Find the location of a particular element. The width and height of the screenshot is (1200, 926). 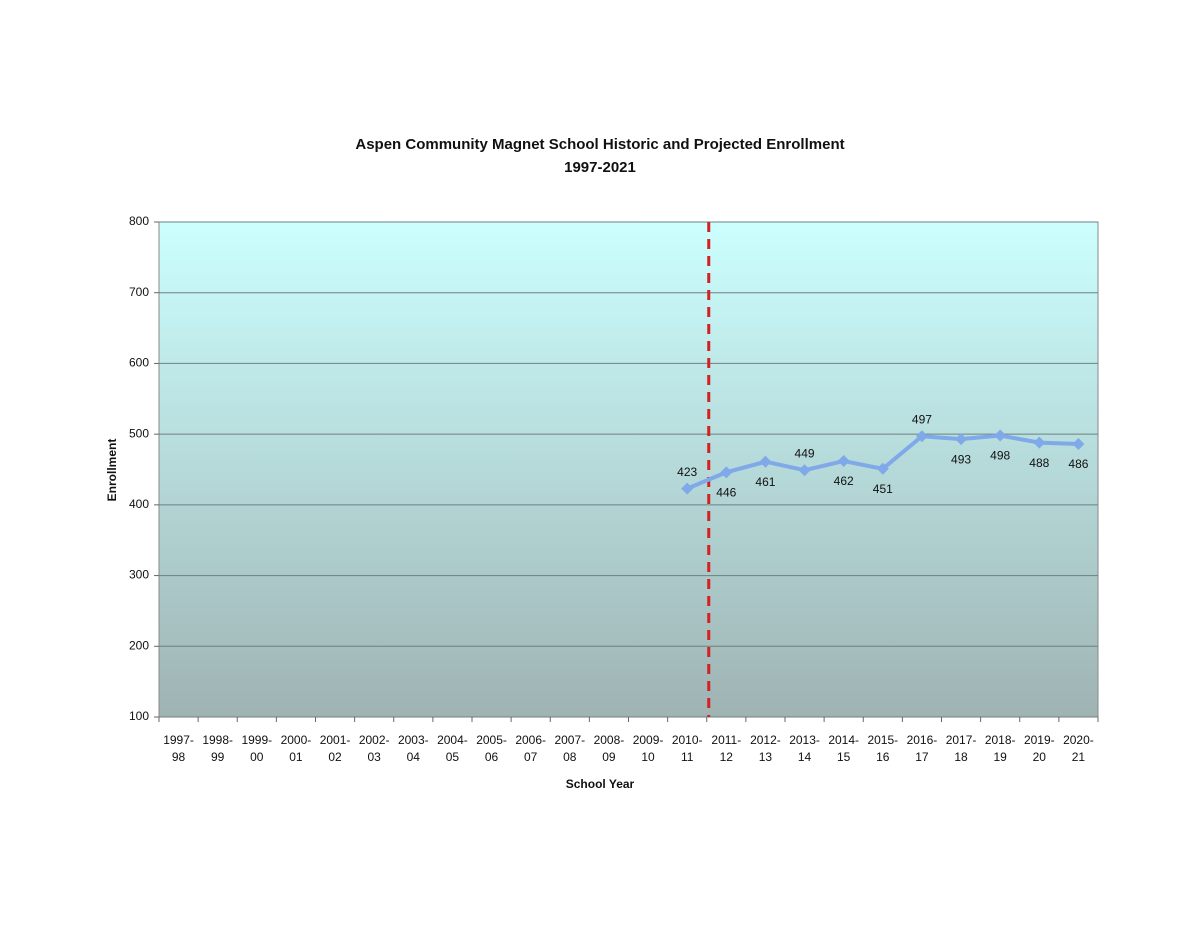

data-label: 488 is located at coordinates (1039, 463).